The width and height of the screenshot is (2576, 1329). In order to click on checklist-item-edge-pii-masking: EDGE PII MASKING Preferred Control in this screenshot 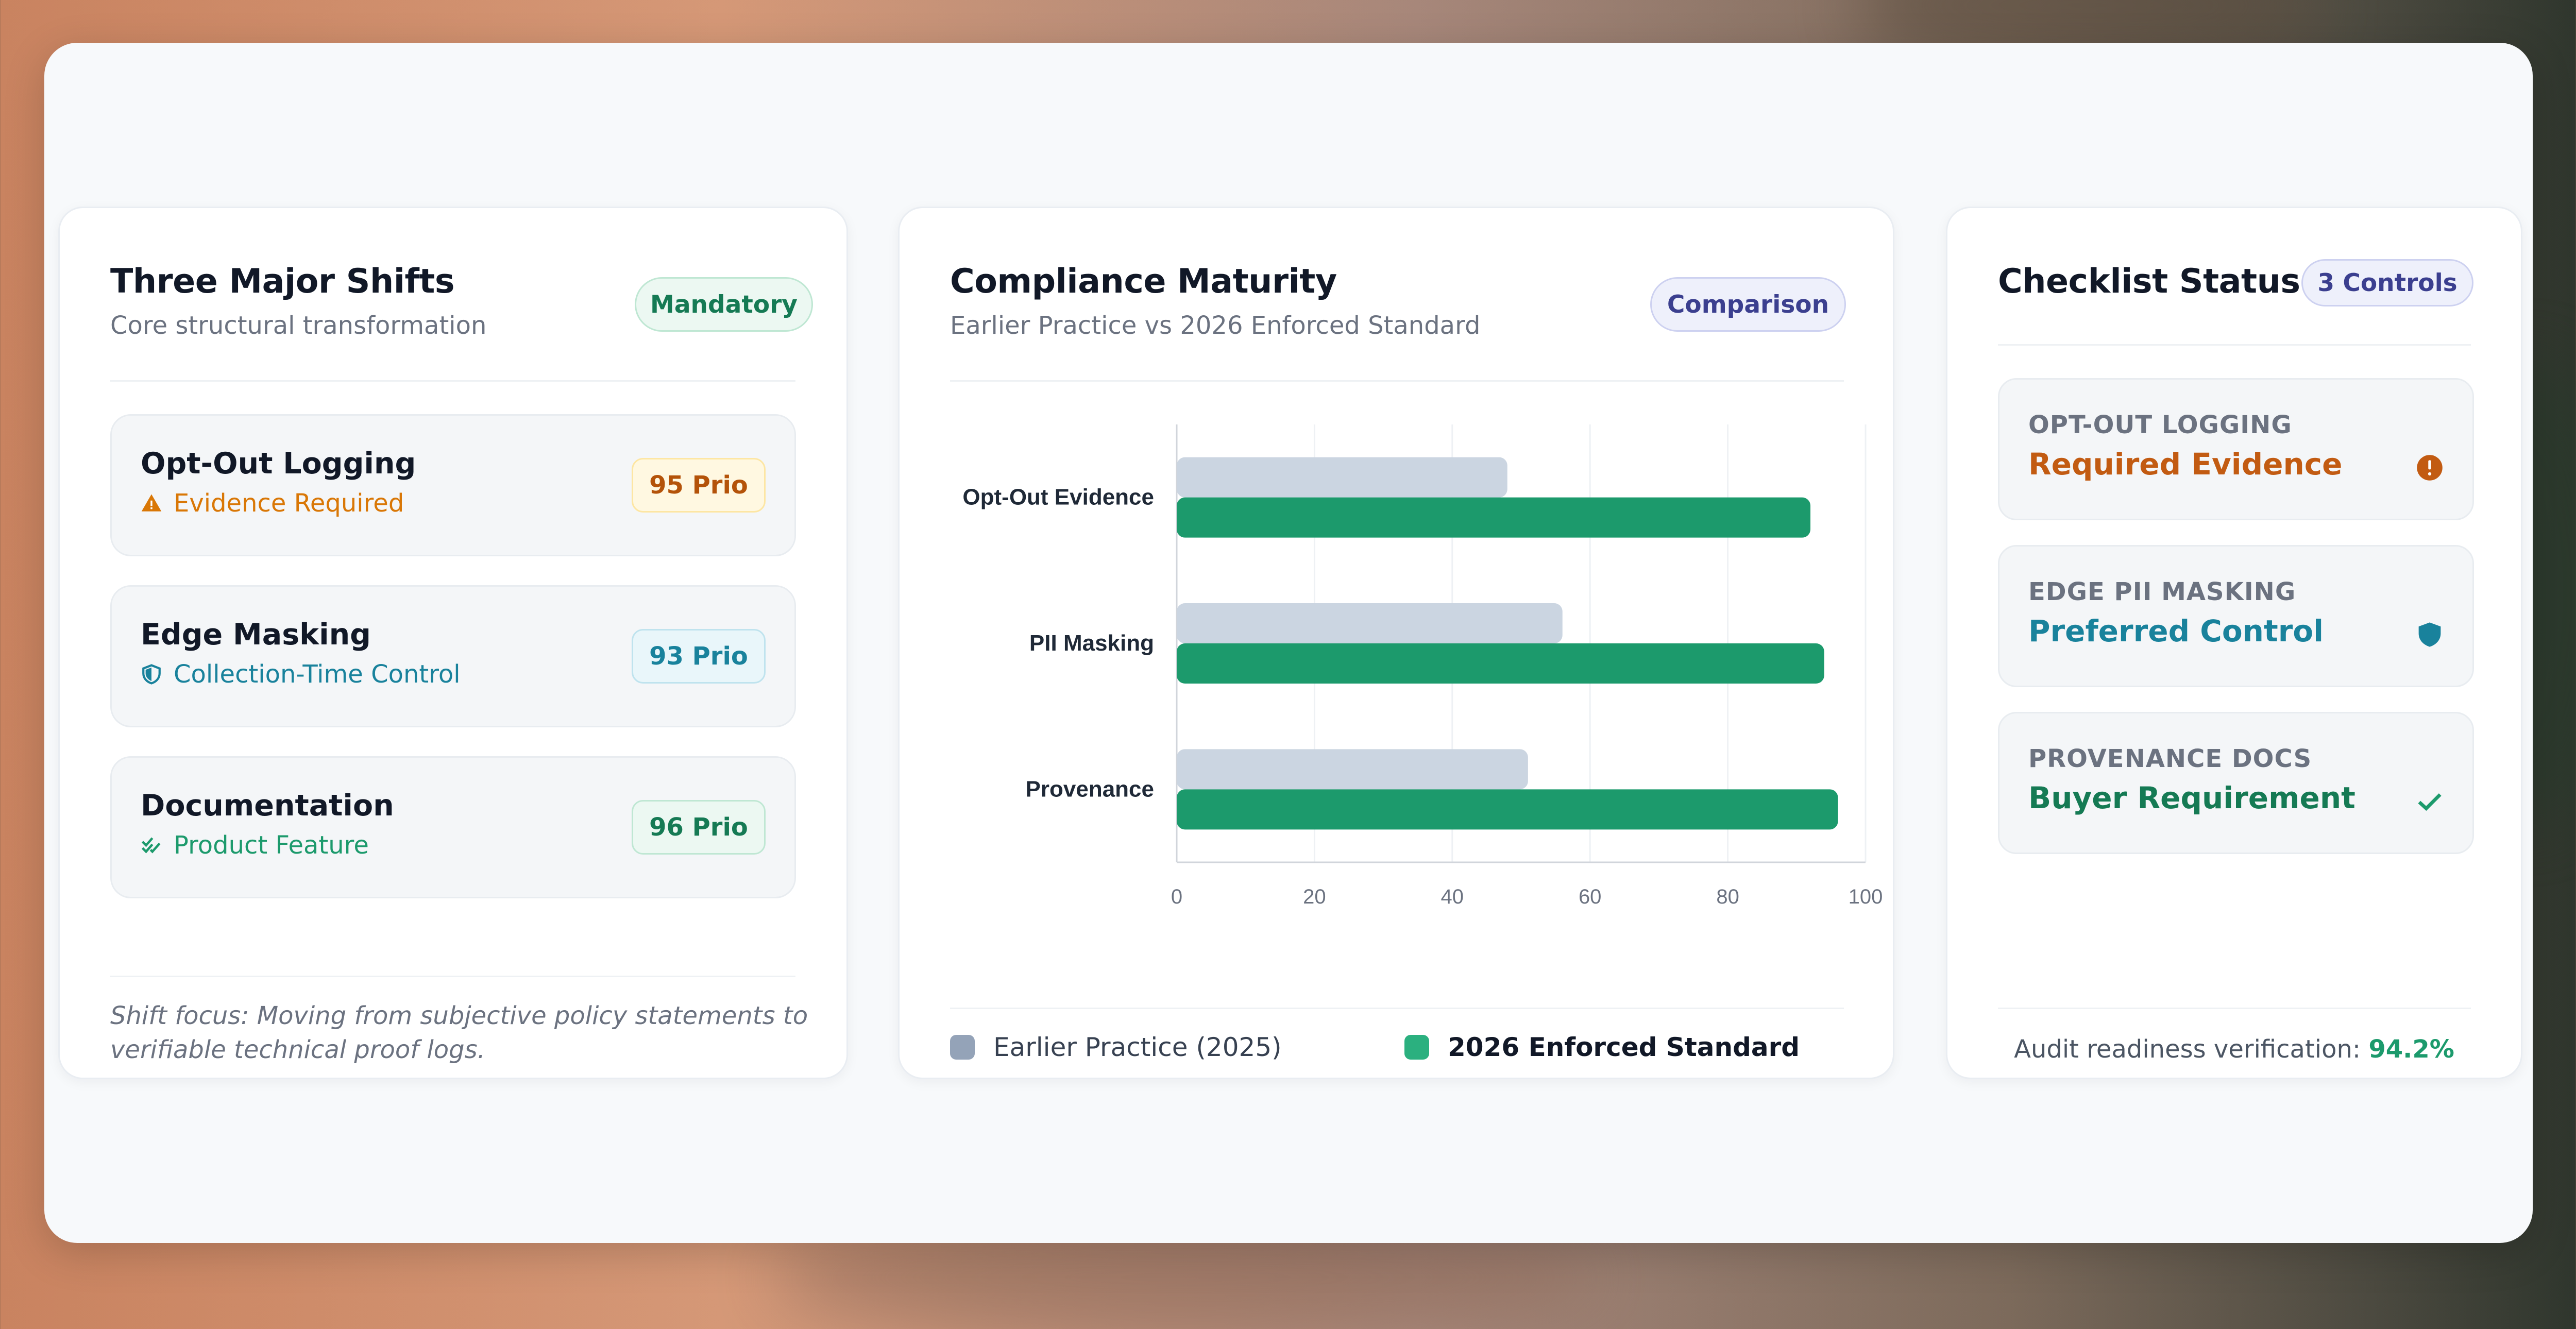, I will do `click(2236, 616)`.